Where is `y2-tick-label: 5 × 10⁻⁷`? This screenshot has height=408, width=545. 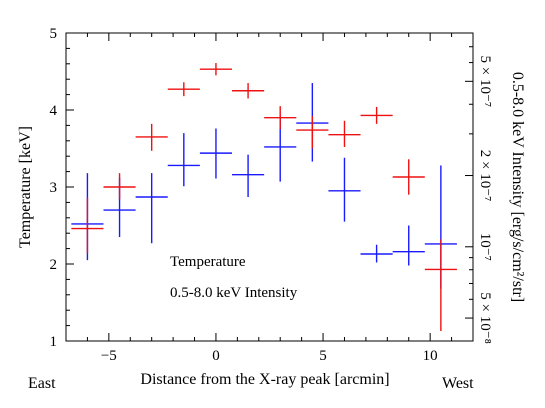 y2-tick-label: 5 × 10⁻⁷ is located at coordinates (485, 82).